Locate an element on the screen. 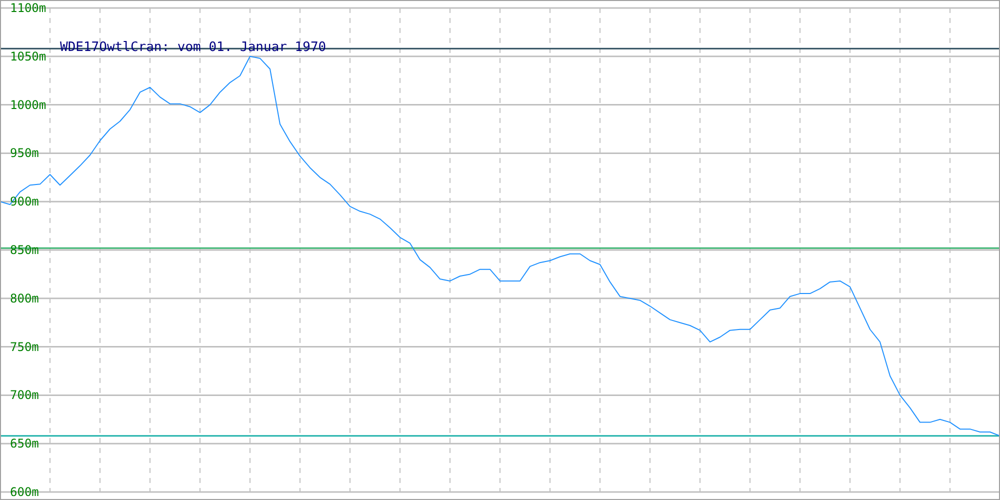 This screenshot has width=1000, height=500. y-tick-label: 1100m is located at coordinates (28, 8).